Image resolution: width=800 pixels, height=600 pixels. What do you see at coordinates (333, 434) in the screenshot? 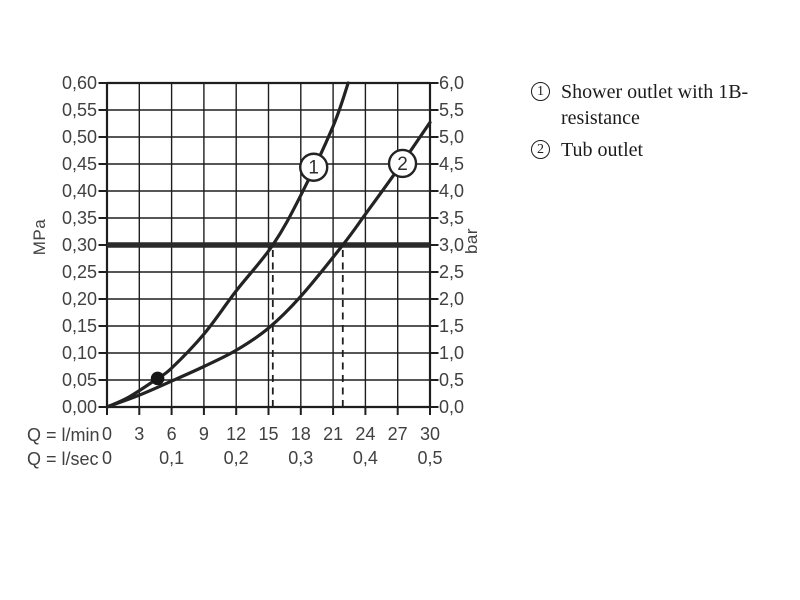
I see `x-tick-label-lmin: 21` at bounding box center [333, 434].